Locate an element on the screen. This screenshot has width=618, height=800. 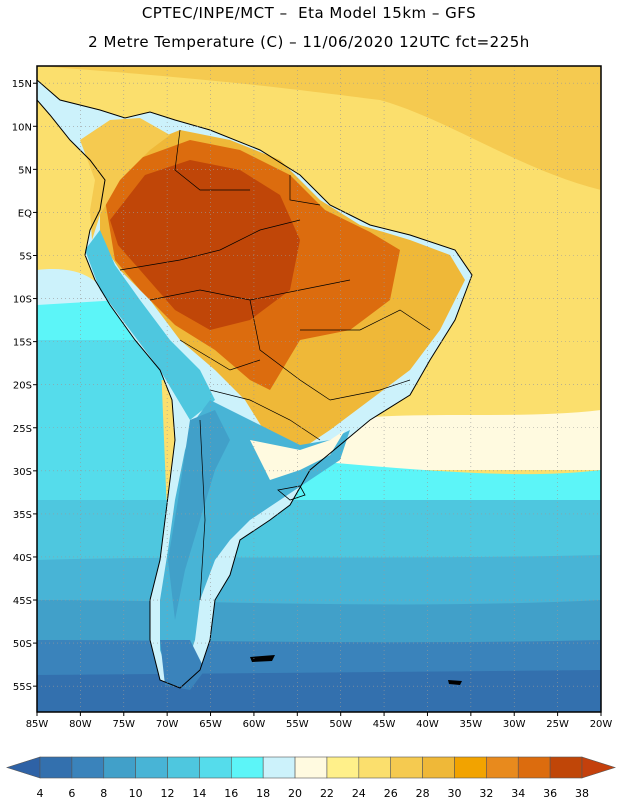
lon-tick-label: 20W is located at coordinates (601, 724).